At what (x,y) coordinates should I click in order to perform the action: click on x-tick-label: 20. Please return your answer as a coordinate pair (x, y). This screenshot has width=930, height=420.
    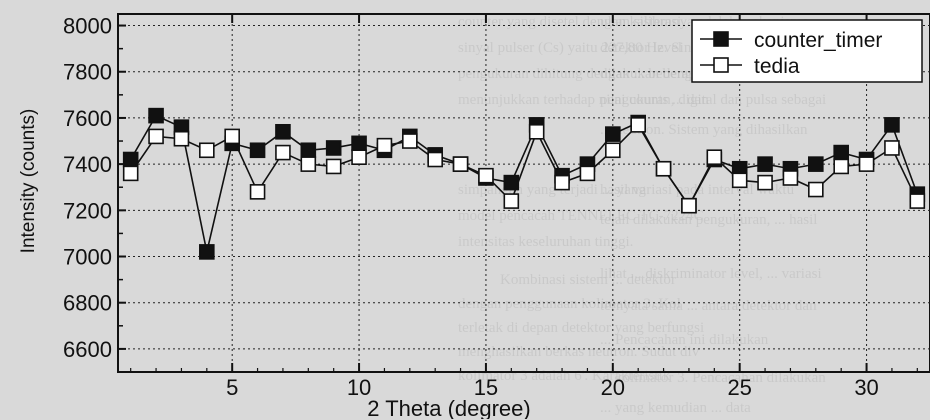
    Looking at the image, I should click on (613, 387).